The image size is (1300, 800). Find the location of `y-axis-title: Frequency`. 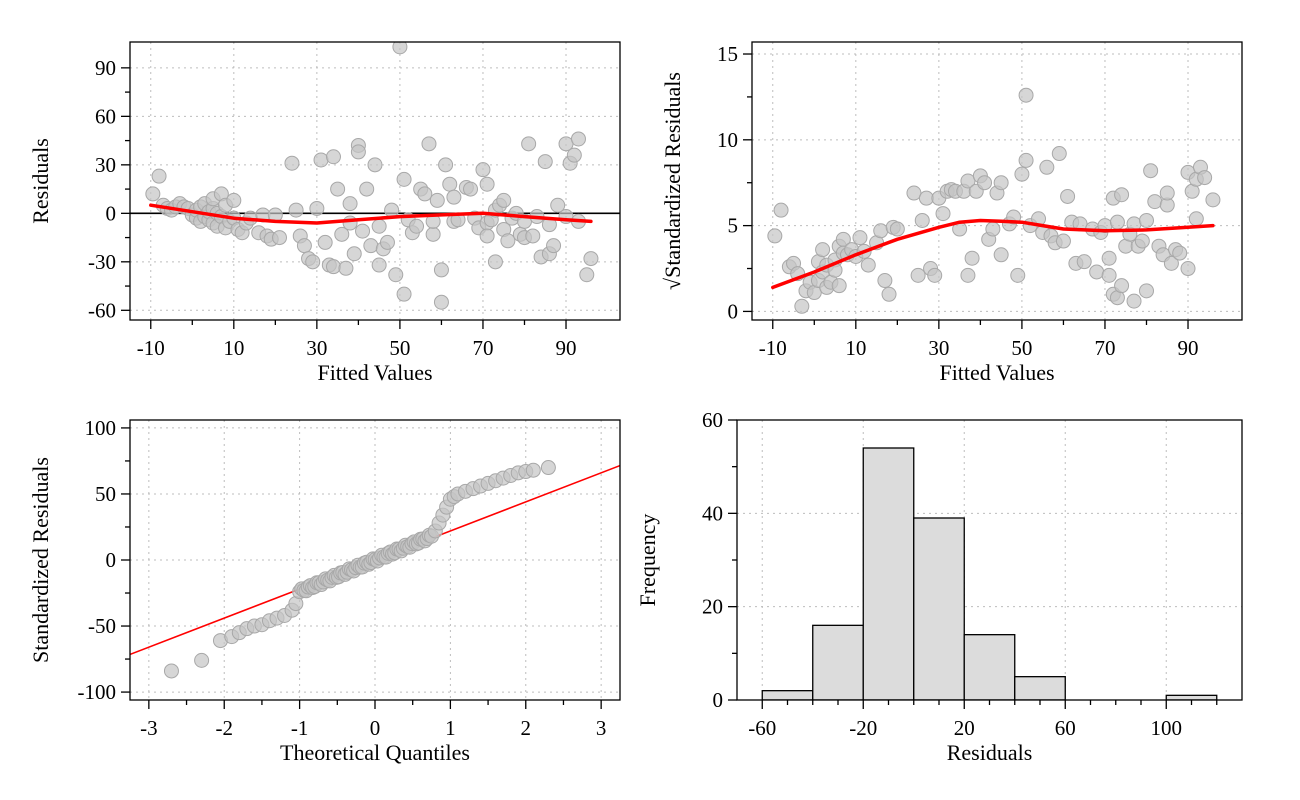

y-axis-title: Frequency is located at coordinates (647, 560).